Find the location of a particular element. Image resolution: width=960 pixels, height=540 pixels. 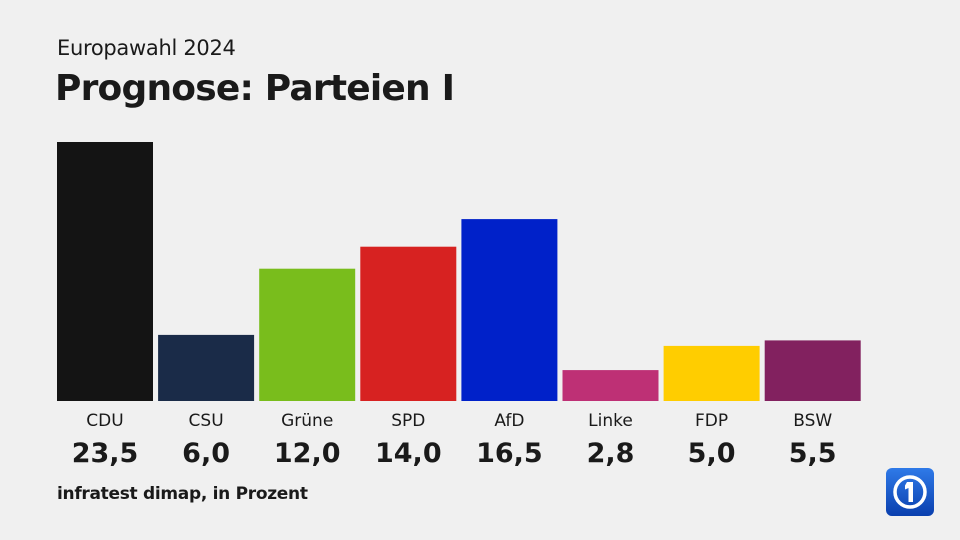

category-label: BSW is located at coordinates (812, 421).